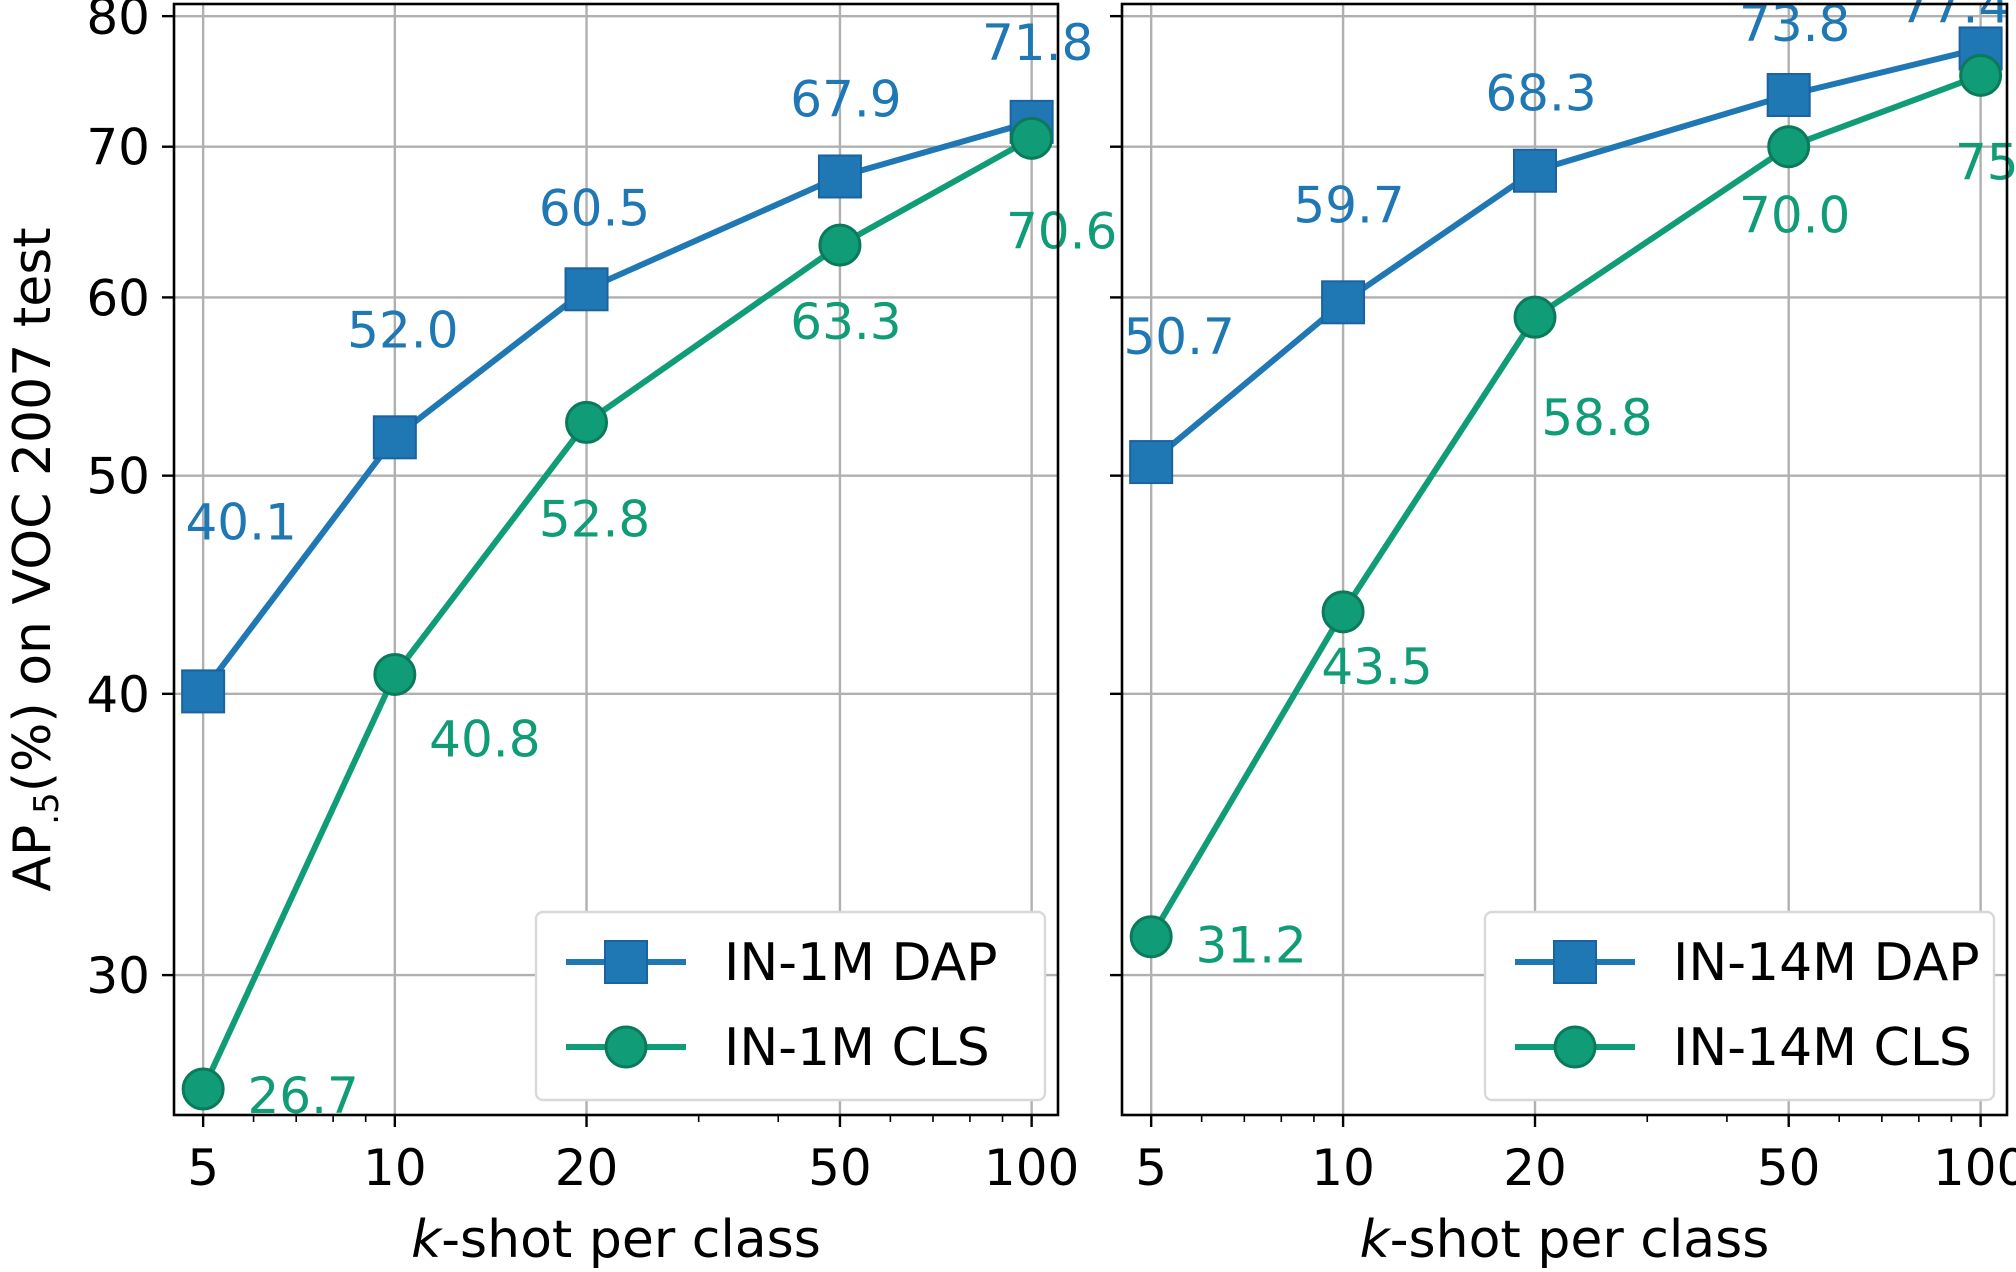  Describe the element at coordinates (1251, 946) in the screenshot. I see `data-label: 31.2` at that location.